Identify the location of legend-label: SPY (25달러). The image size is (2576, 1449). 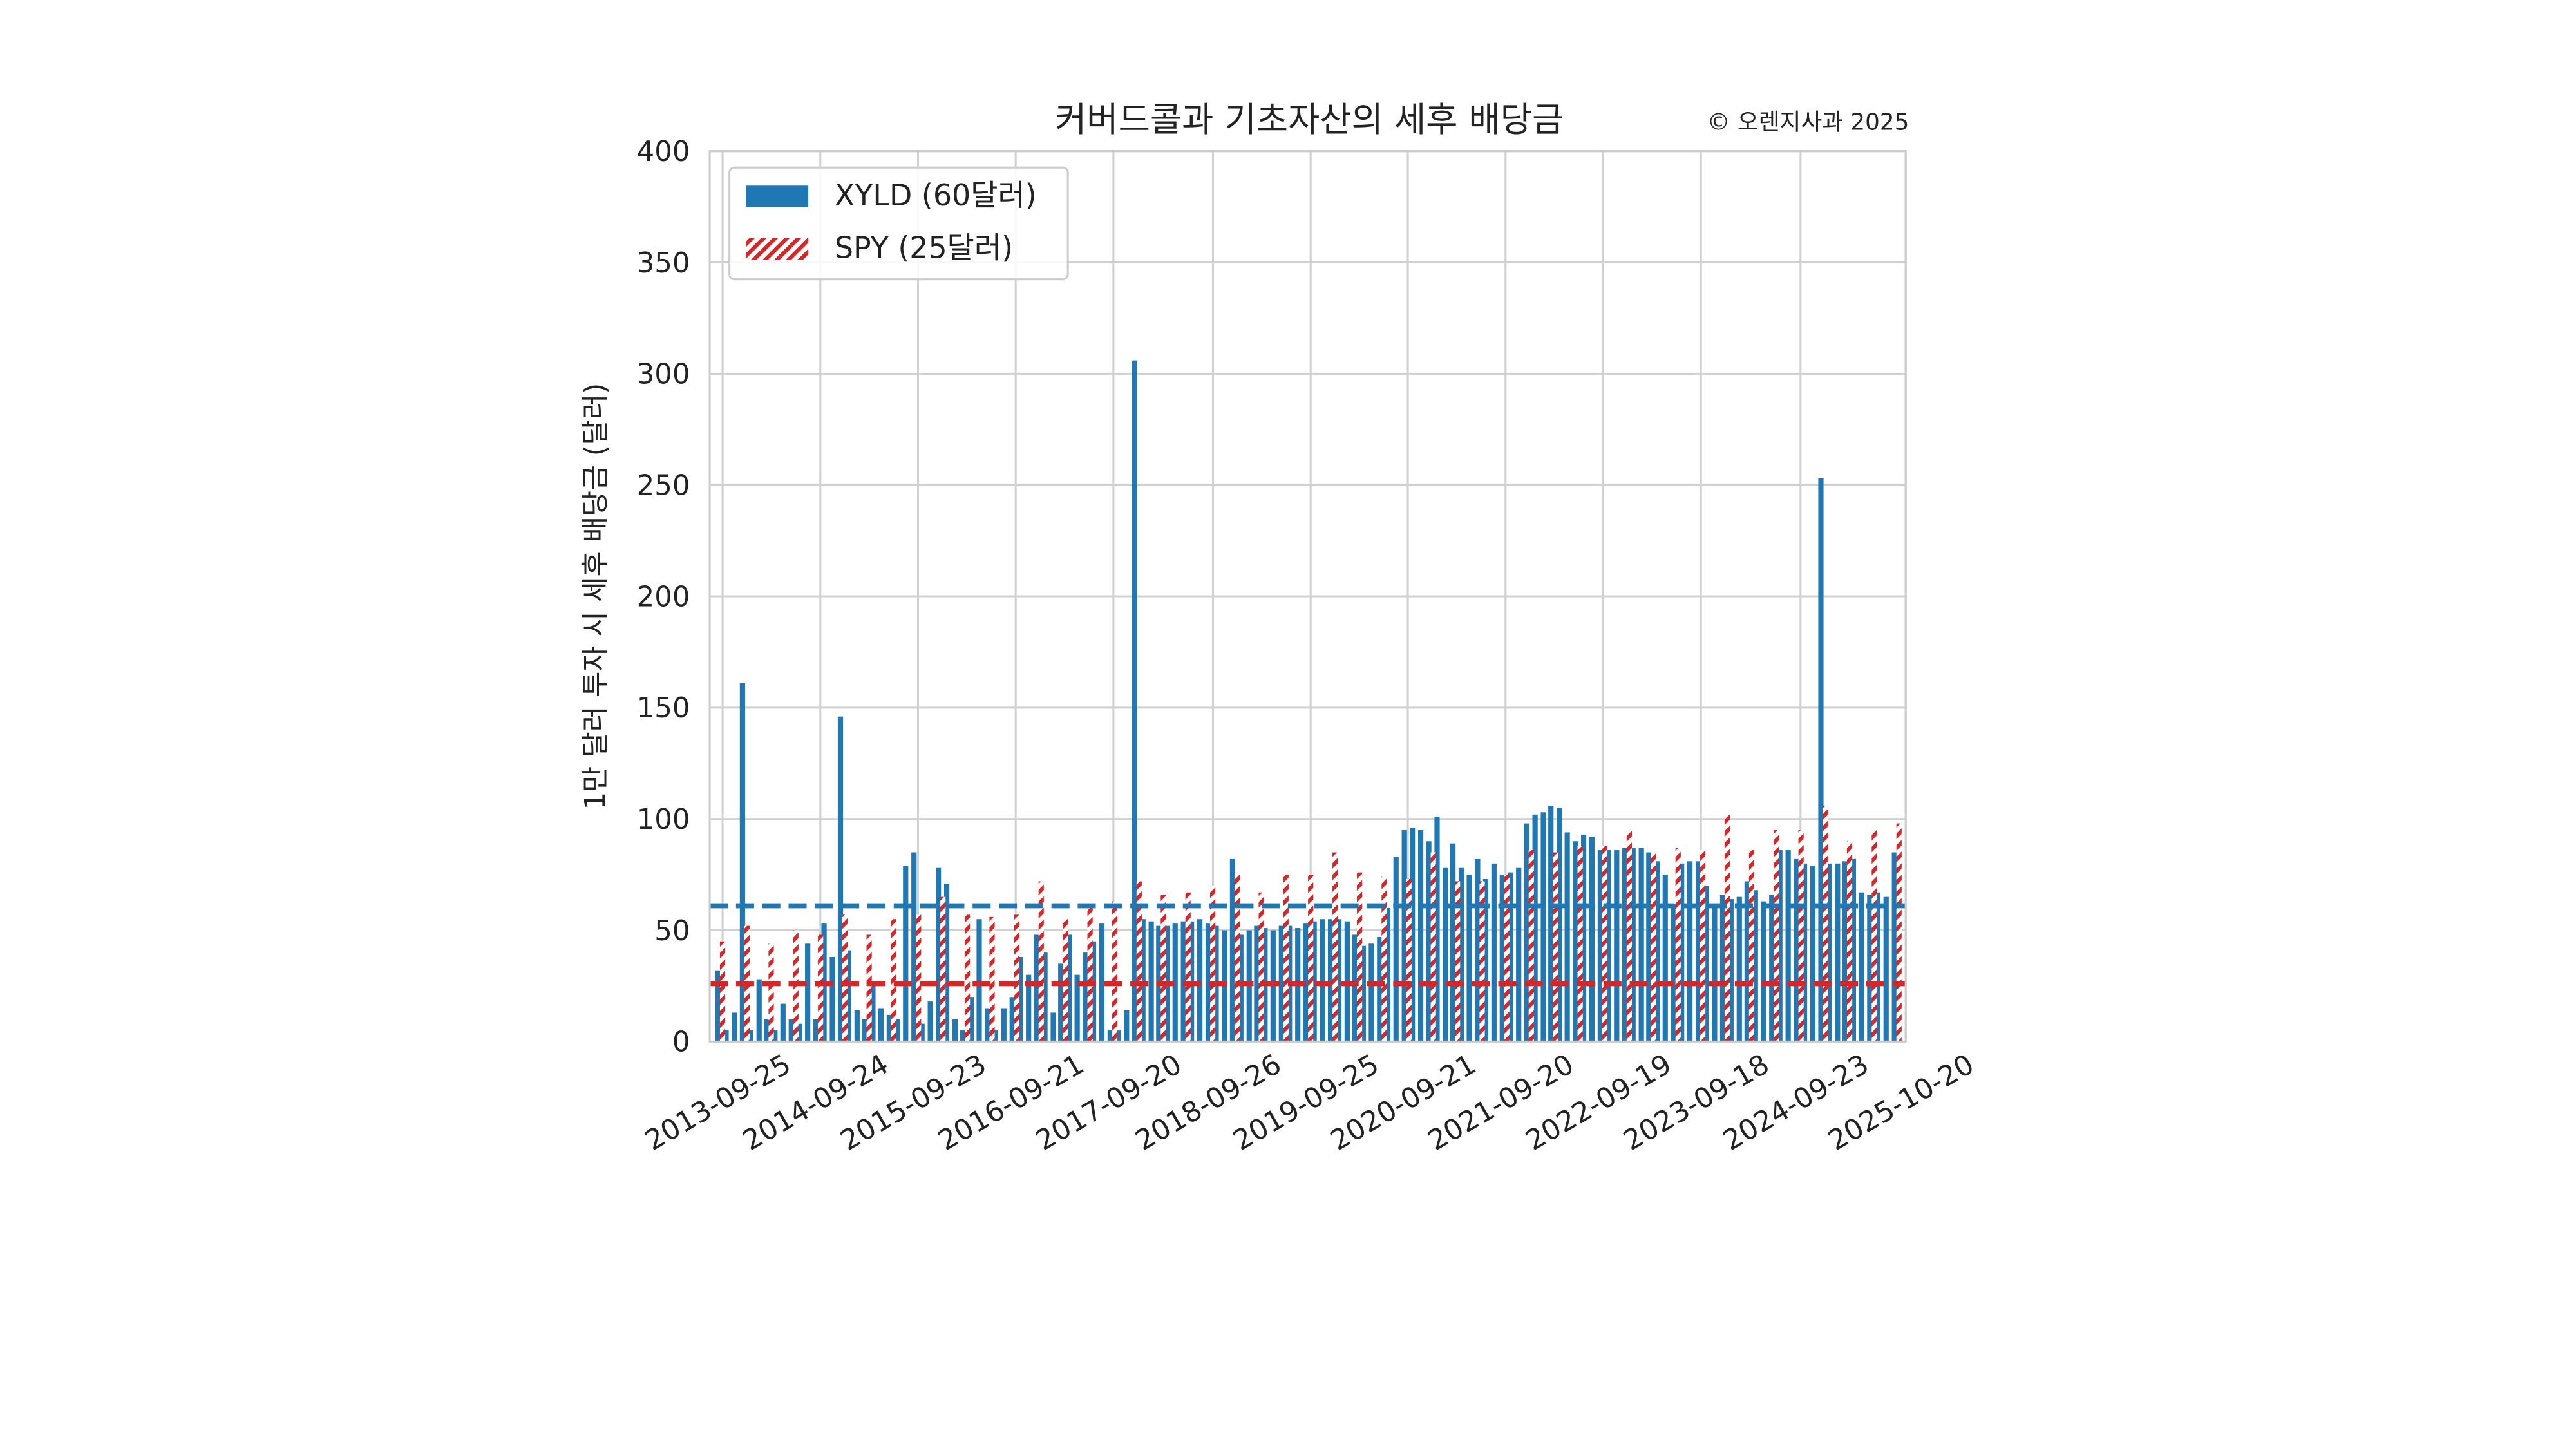
(924, 248).